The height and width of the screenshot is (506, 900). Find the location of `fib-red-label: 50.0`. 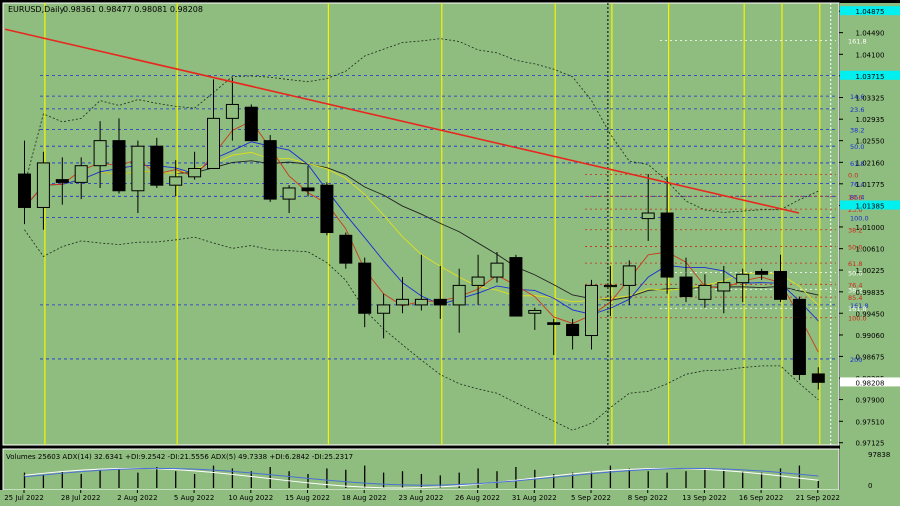

fib-red-label: 50.0 is located at coordinates (855, 247).